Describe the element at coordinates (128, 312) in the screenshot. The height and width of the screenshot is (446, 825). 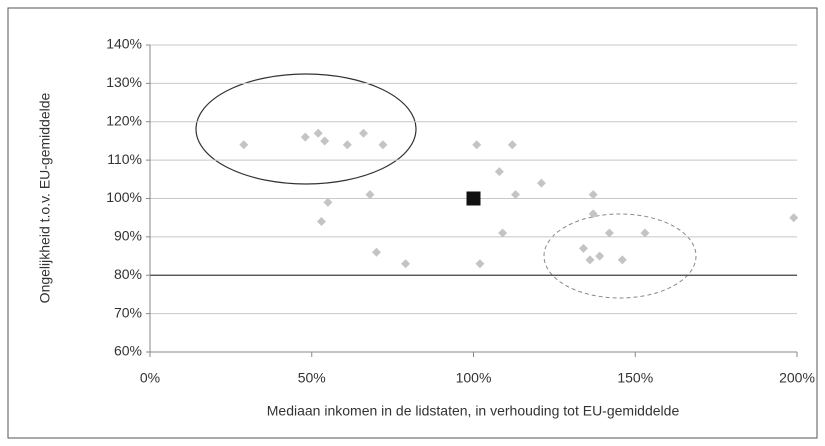
I see `y-tick-label: 70%` at that location.